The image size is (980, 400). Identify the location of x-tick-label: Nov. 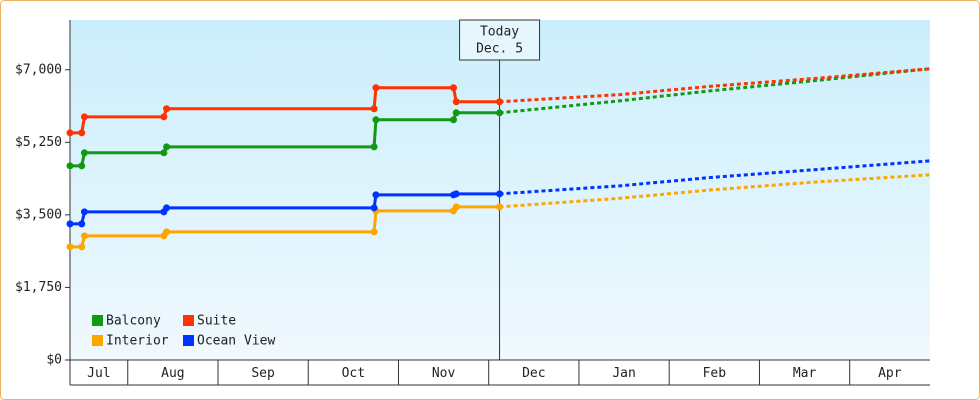
(444, 373).